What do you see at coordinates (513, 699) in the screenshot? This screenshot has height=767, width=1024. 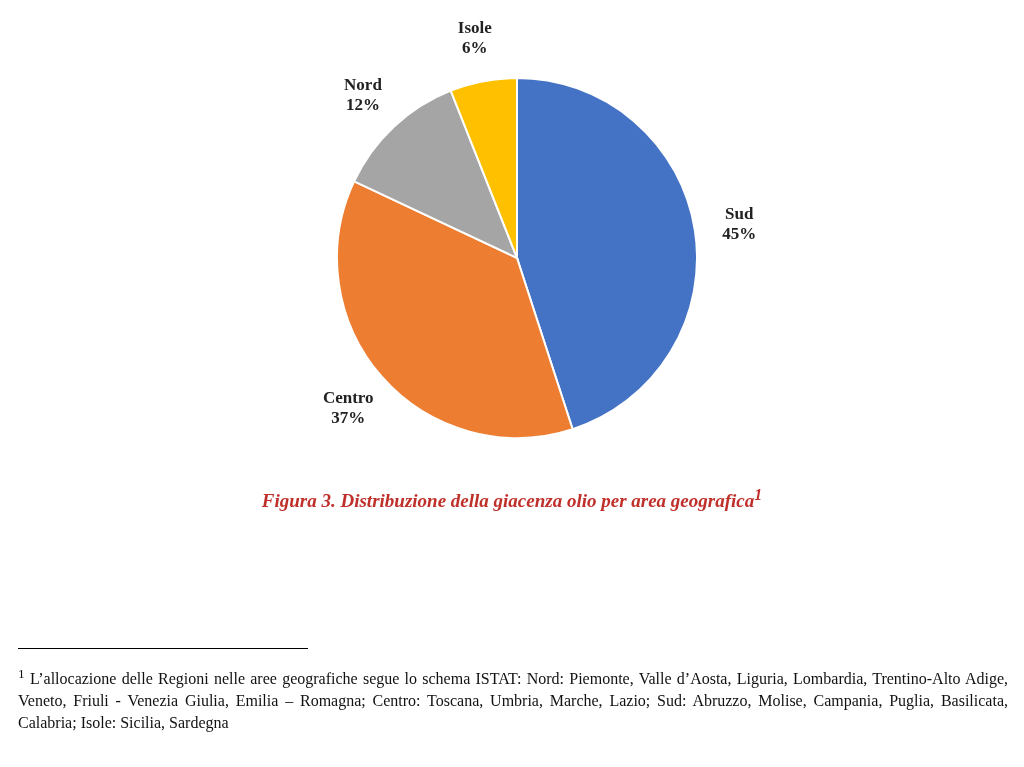 I see `text: $^{1}$ L’allocazione delle Regioni nelle aree geografiche segue lo schema ISTAT: Nord: Piemonte, Valle d’Aosta, Liguria, Lombardia, Trentino-Alto Adige, Veneto, Friuli - Venezia Giulia, Emilia – Romagna; Centro: Toscana, Umbria, Marche, Lazio; Sud: Abruzzo, Molise, Campania, Puglia, Basilicata, Calabria; Isole: Sicilia, Sardegna` at bounding box center [513, 699].